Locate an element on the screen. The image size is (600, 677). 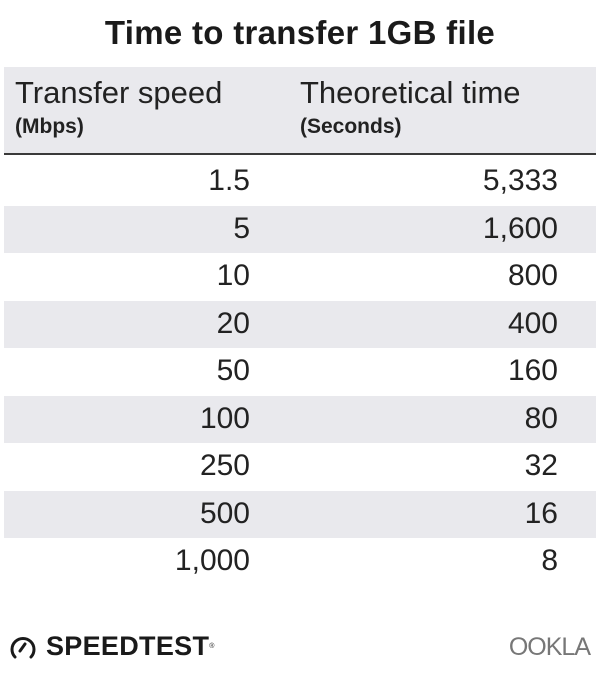
gauge-icon is located at coordinates (23, 647).